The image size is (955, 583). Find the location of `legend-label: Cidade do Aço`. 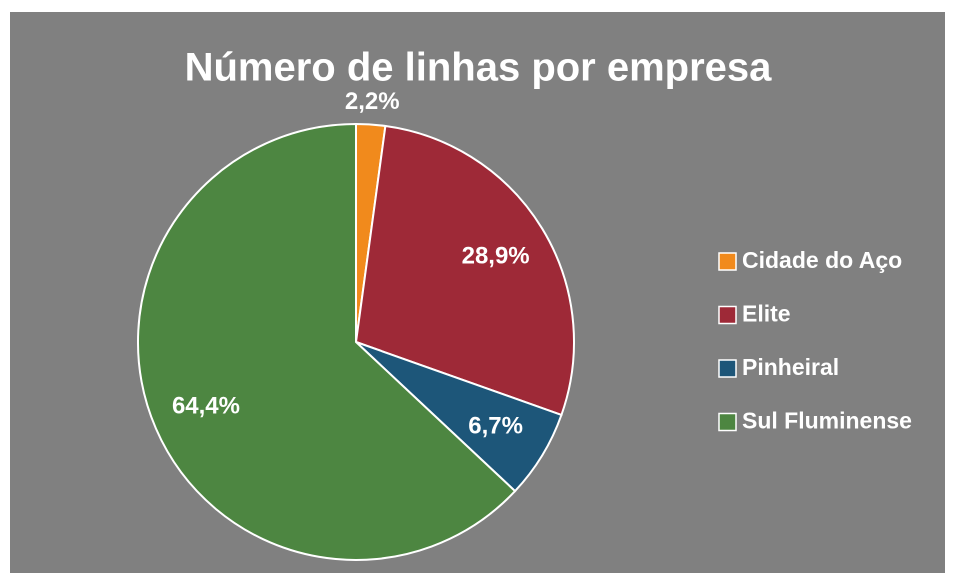

legend-label: Cidade do Aço is located at coordinates (822, 260).